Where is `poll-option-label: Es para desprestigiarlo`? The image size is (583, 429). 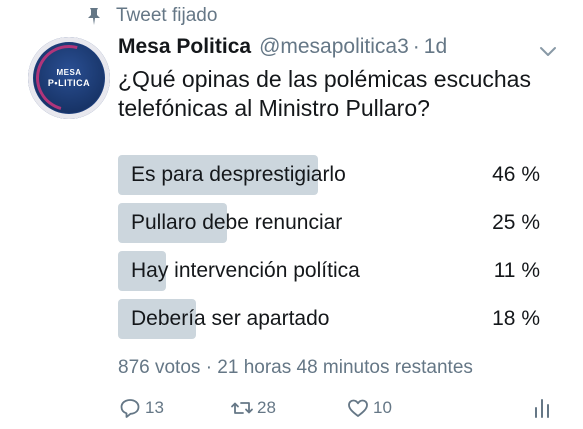
poll-option-label: Es para desprestigiarlo is located at coordinates (238, 174).